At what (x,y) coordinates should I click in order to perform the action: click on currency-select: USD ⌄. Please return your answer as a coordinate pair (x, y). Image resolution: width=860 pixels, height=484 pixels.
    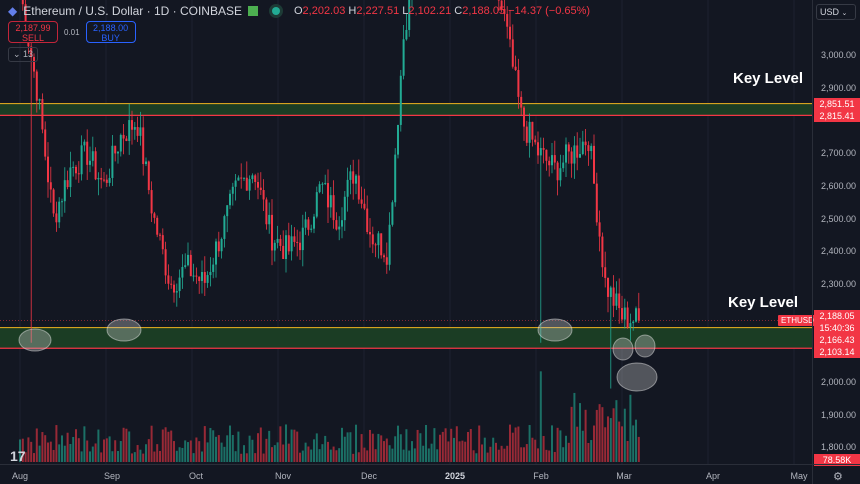
    Looking at the image, I should click on (836, 12).